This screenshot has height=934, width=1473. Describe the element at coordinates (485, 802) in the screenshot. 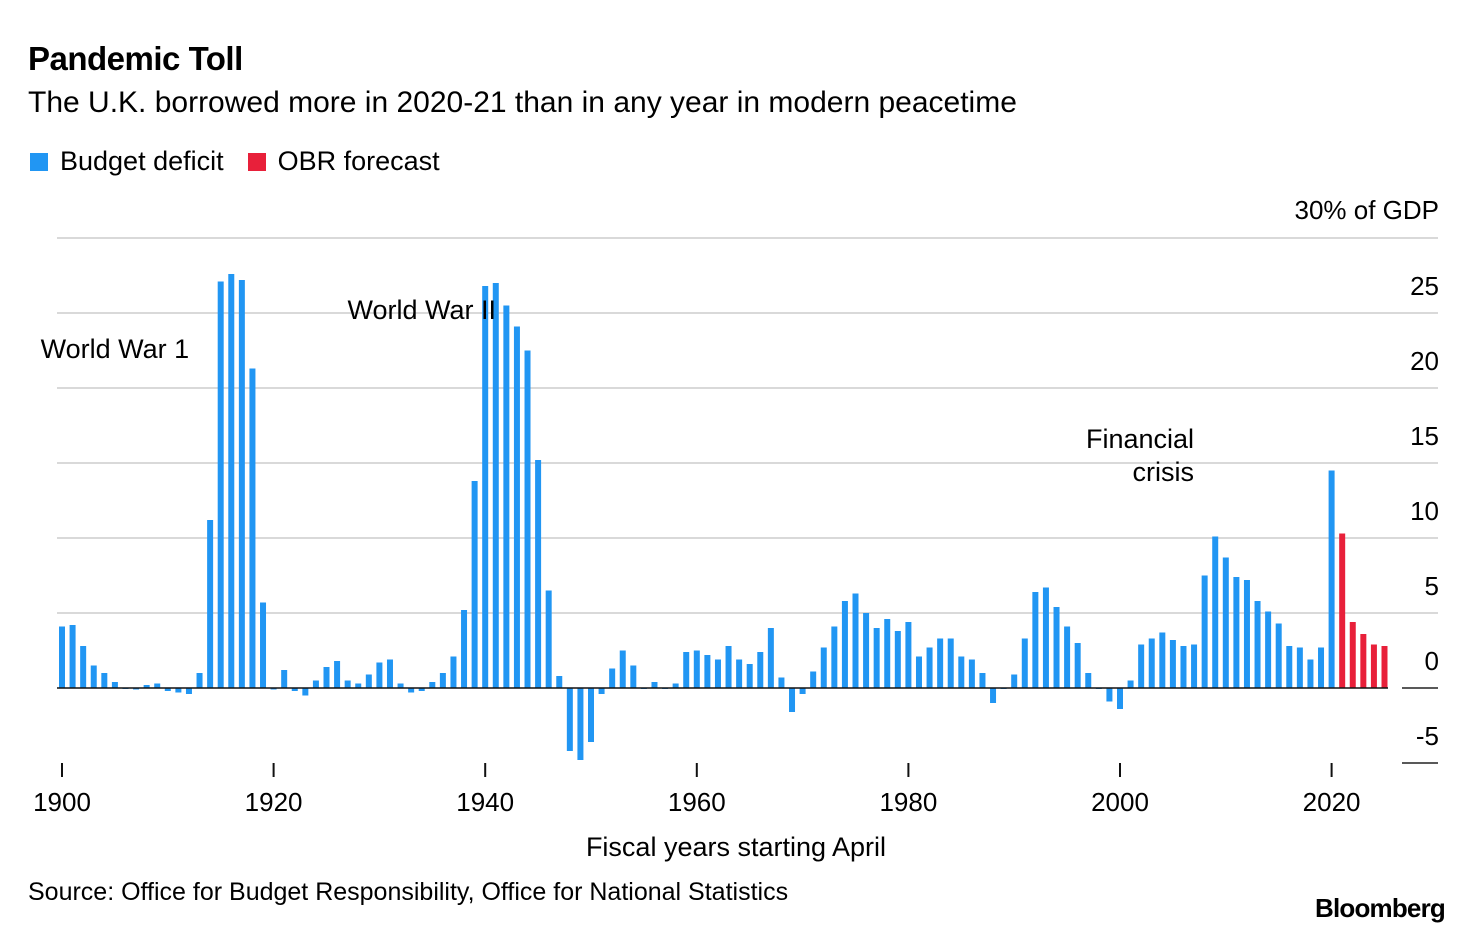

I see `x-tick-label: 1940` at that location.